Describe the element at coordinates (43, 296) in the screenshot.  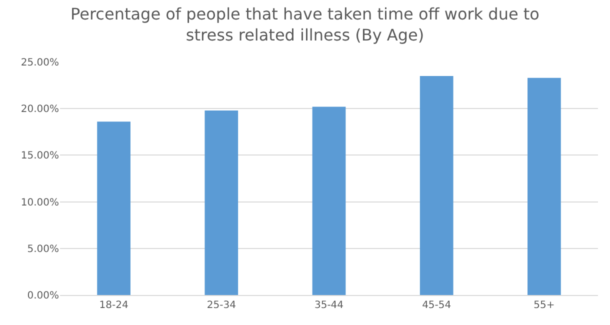
I see `y-tick-label: 0.00%` at that location.